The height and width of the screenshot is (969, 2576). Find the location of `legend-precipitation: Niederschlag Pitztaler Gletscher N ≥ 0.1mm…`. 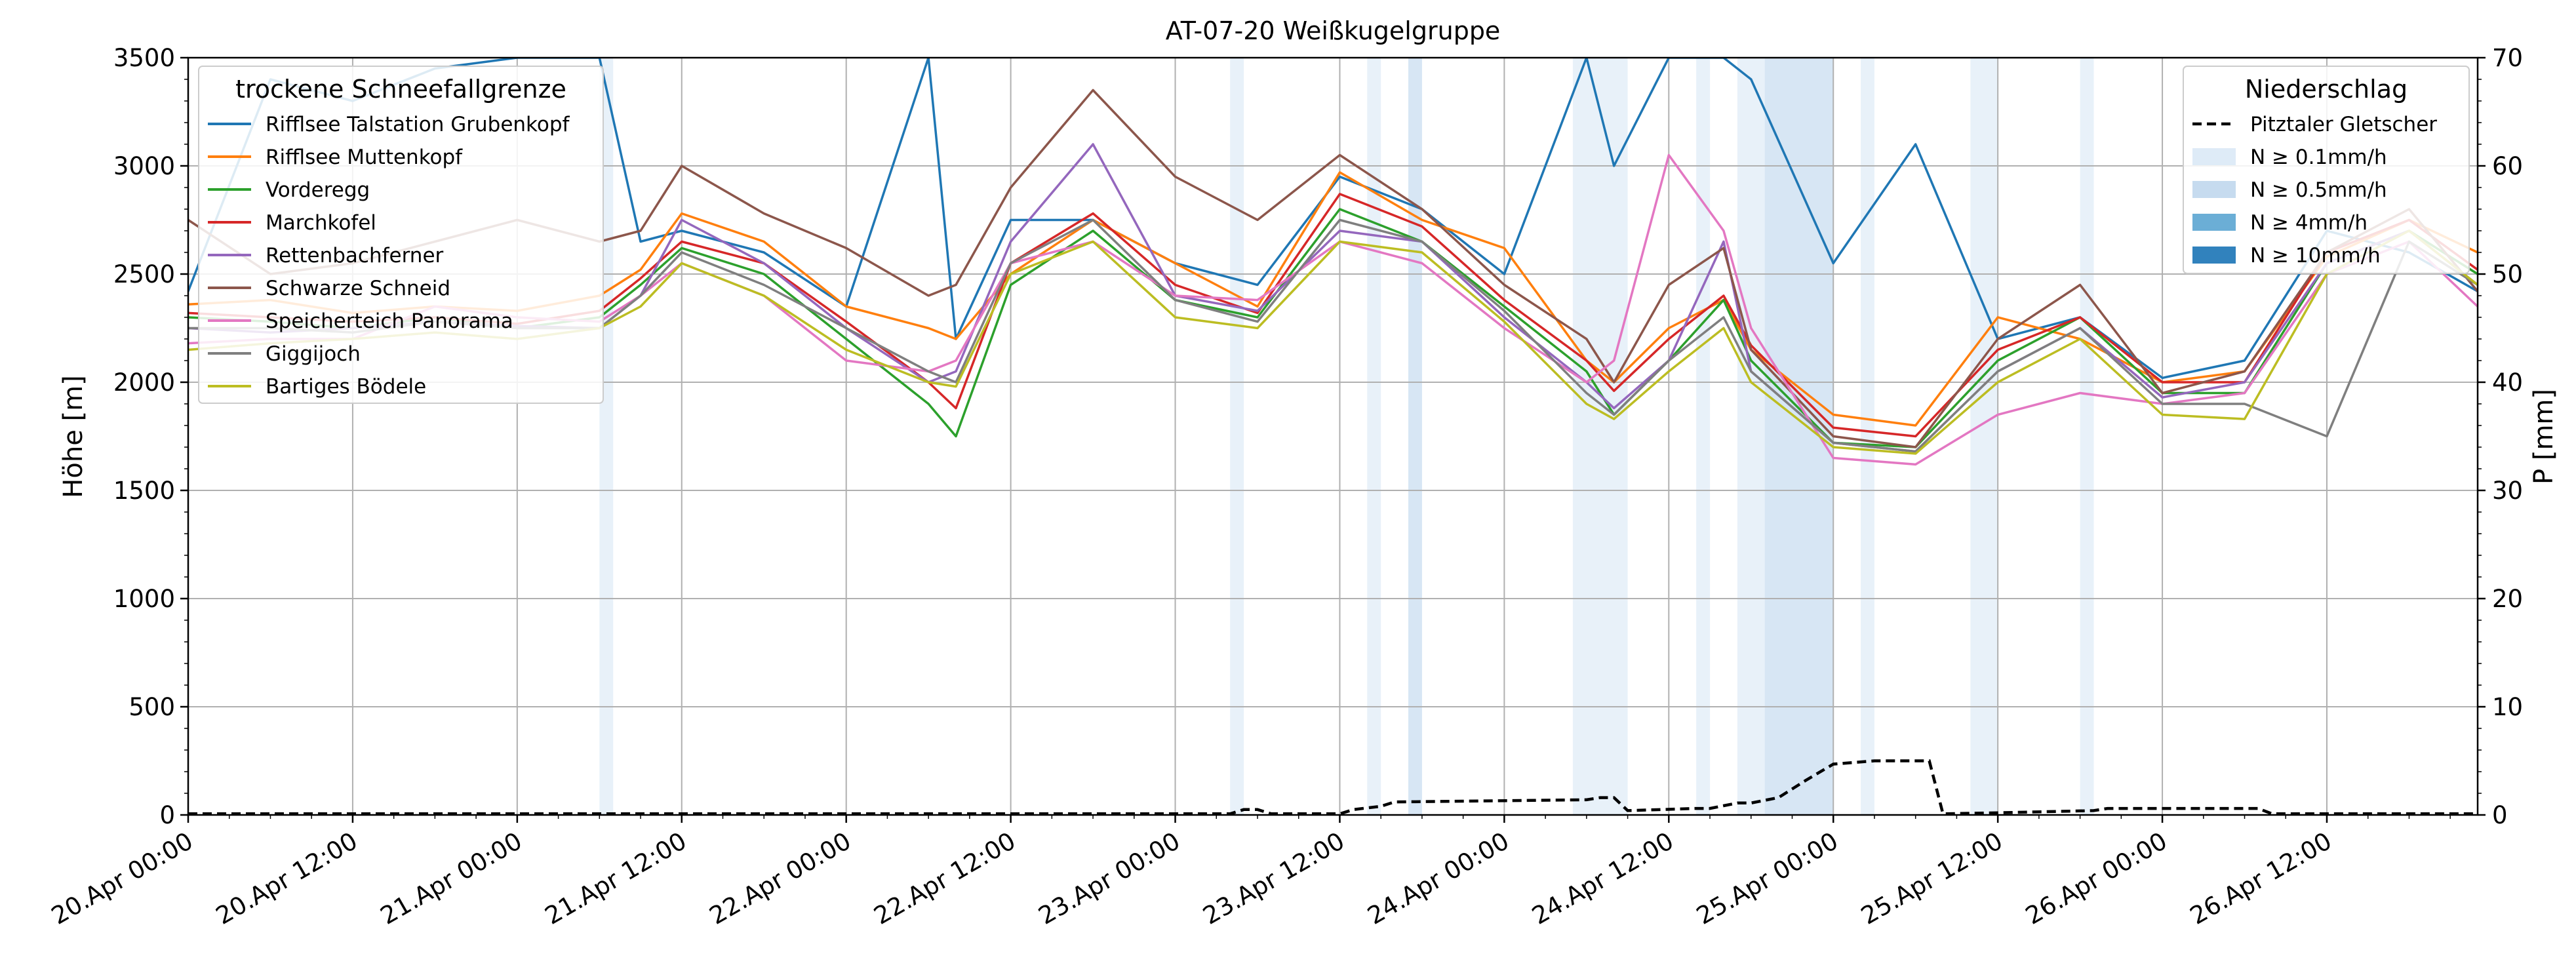

legend-precipitation: Niederschlag Pitztaler Gletscher N ≥ 0.1mm… is located at coordinates (2326, 170).